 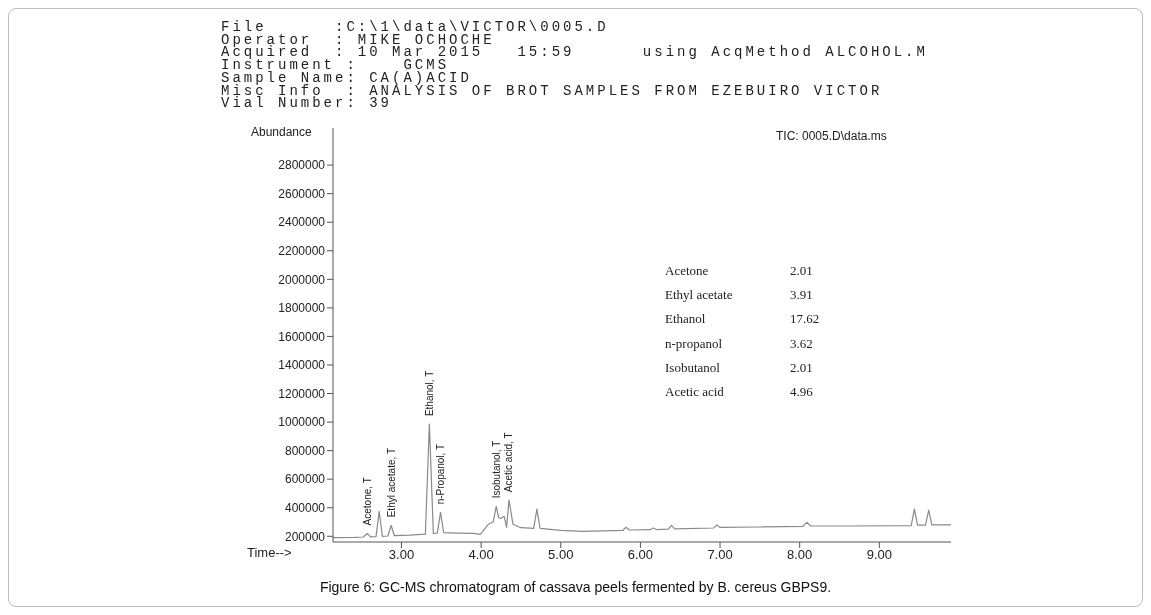 I want to click on annotation: Acetic acid, so click(x=694, y=392).